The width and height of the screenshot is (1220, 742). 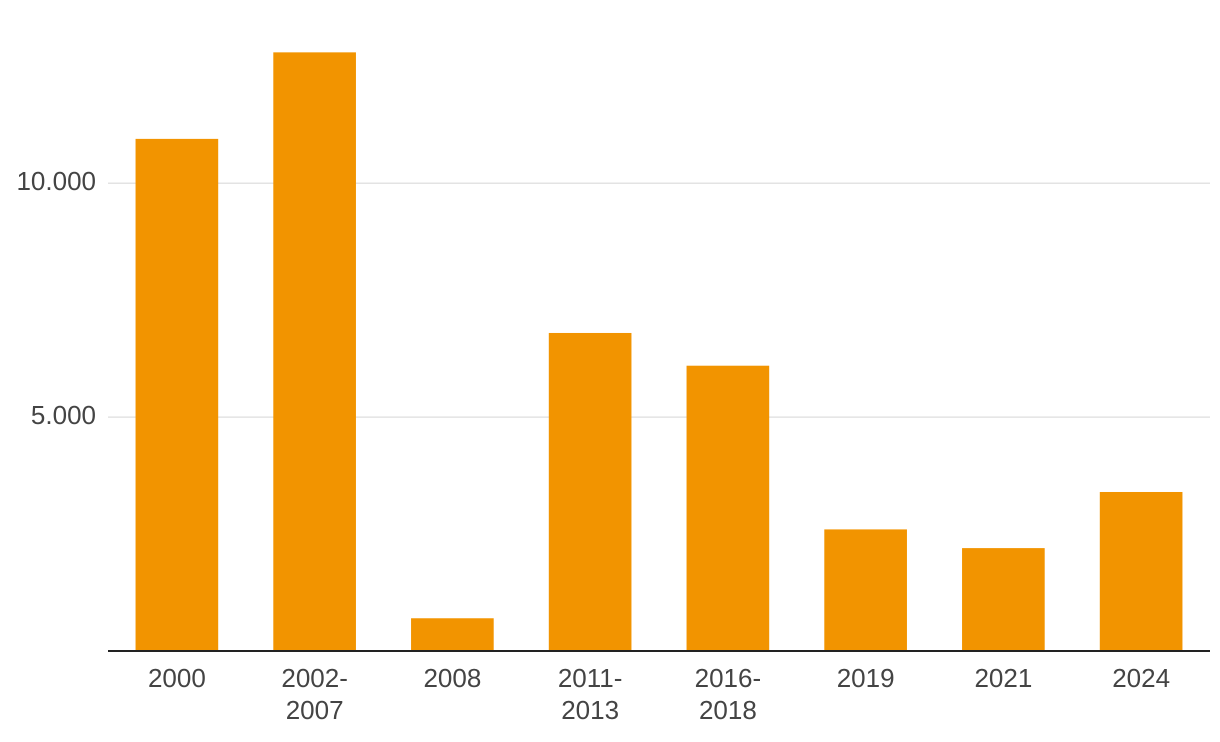 I want to click on x-tick-label: 2021, so click(x=1003, y=678).